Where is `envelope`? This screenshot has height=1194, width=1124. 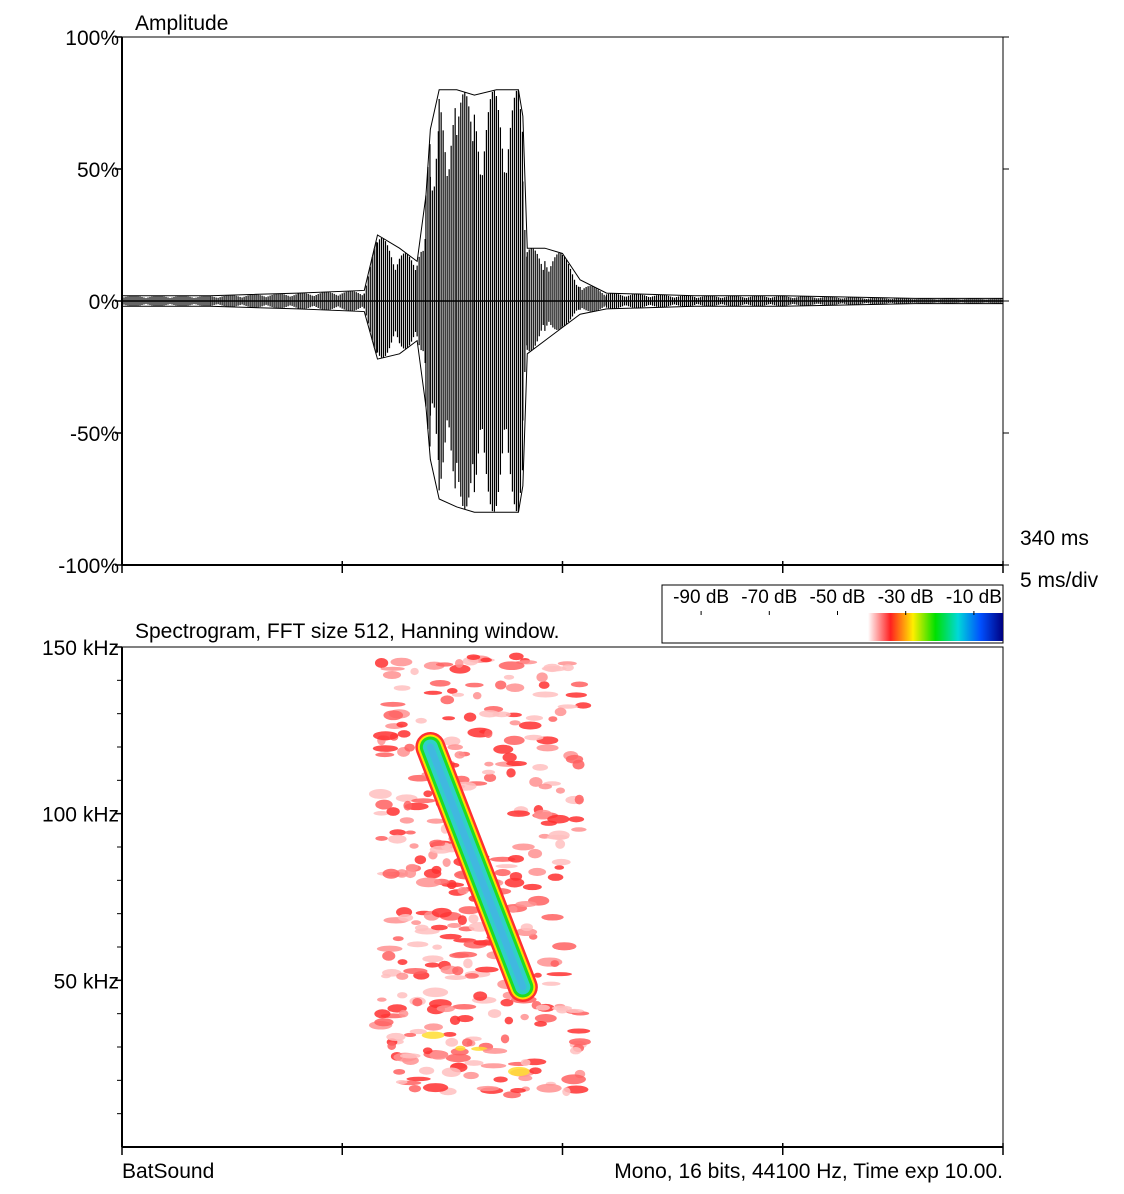
envelope is located at coordinates (562, 408).